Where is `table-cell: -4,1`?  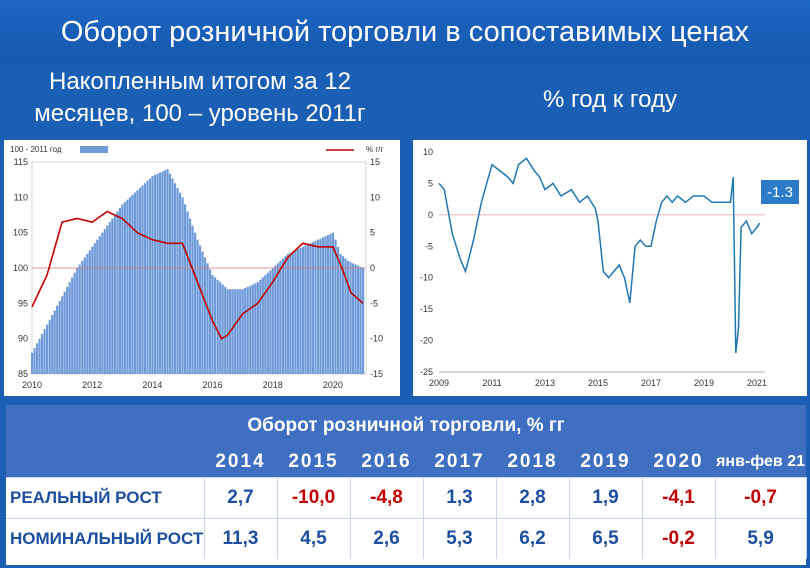 table-cell: -4,1 is located at coordinates (679, 498).